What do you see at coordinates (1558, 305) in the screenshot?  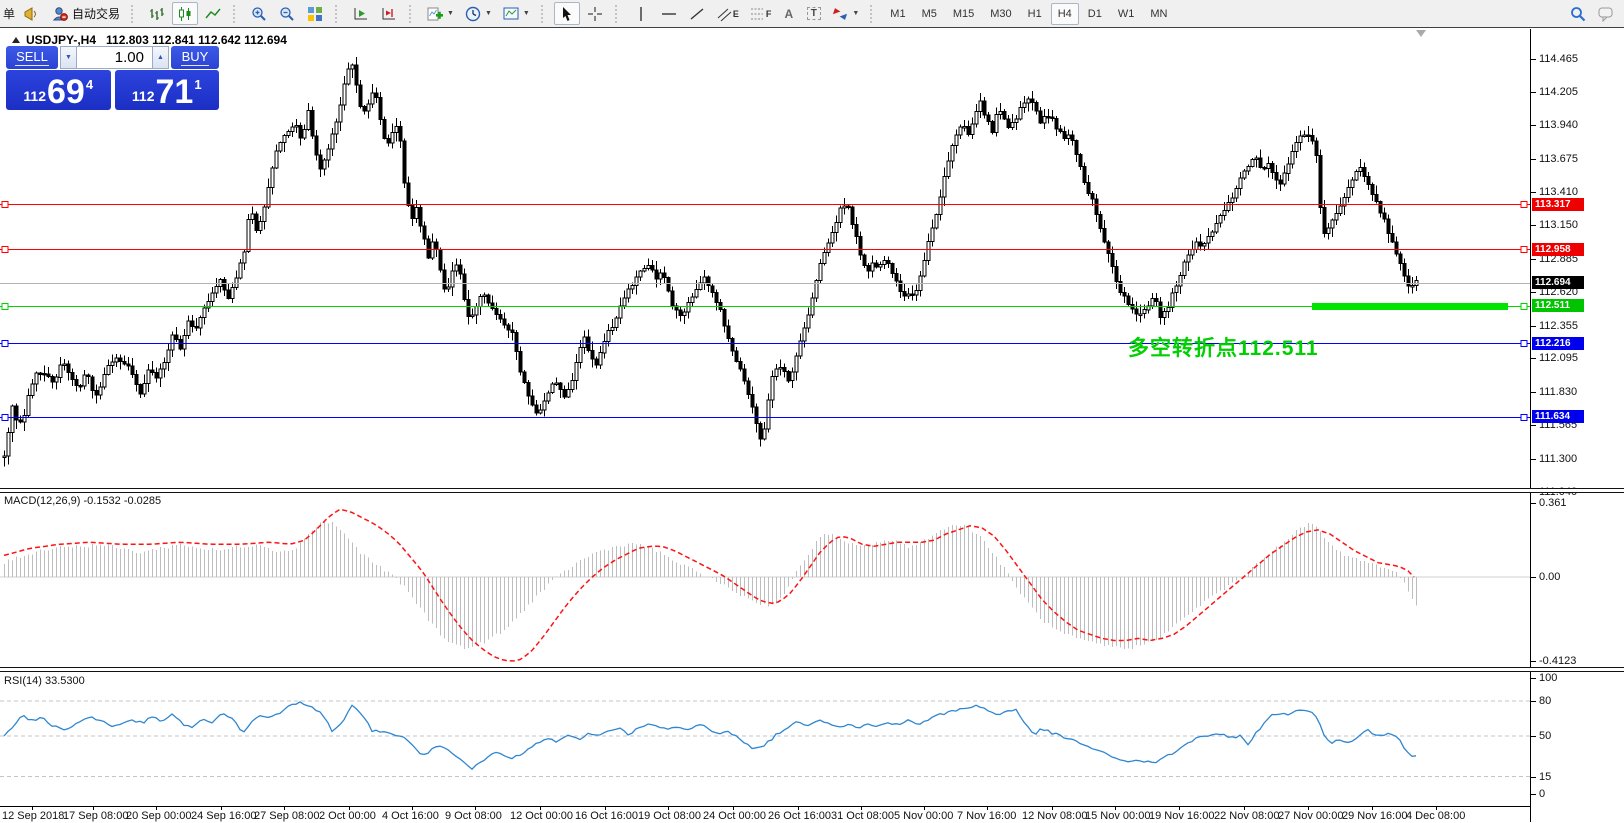 I see `price-line-badge: 112.511` at bounding box center [1558, 305].